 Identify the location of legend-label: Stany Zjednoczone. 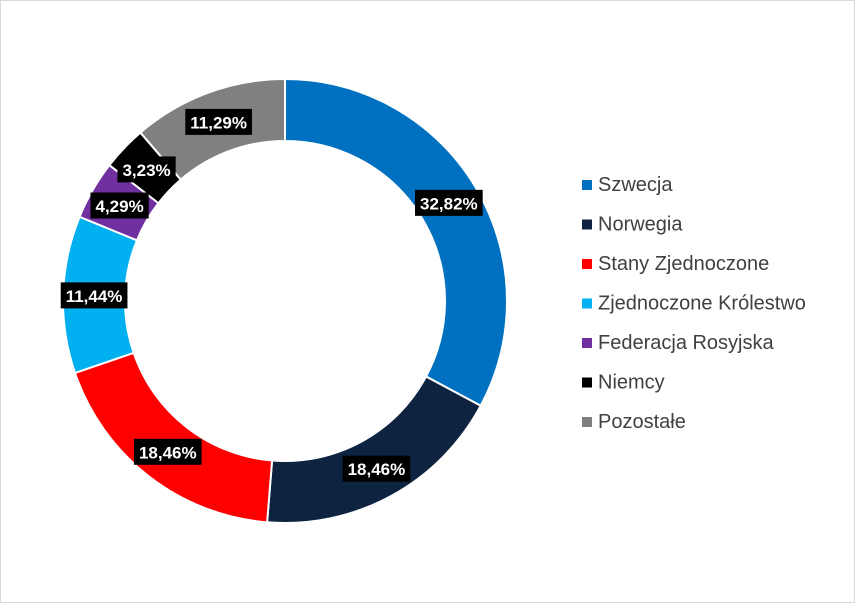
(683, 264).